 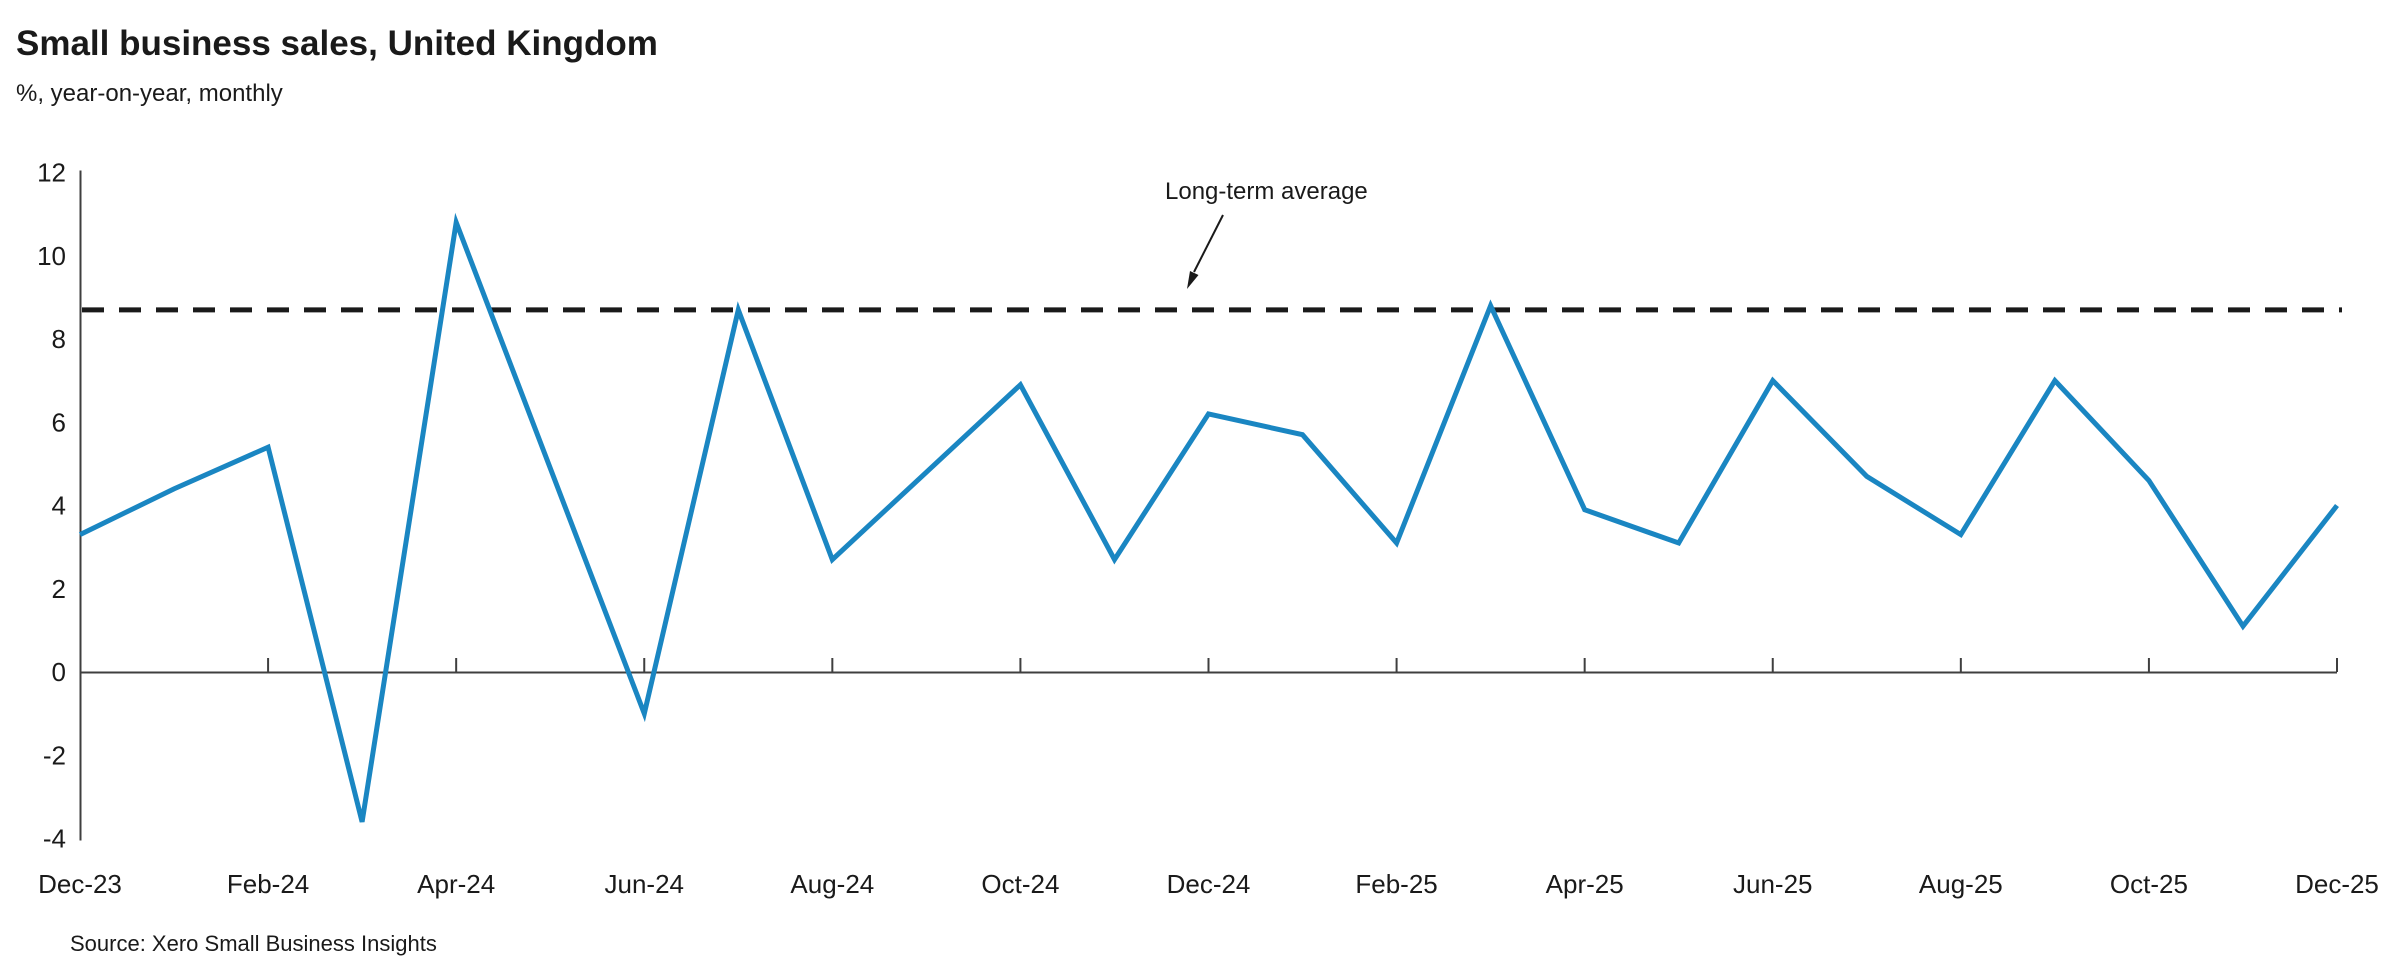 What do you see at coordinates (51, 173) in the screenshot?
I see `y-tick-label: 12` at bounding box center [51, 173].